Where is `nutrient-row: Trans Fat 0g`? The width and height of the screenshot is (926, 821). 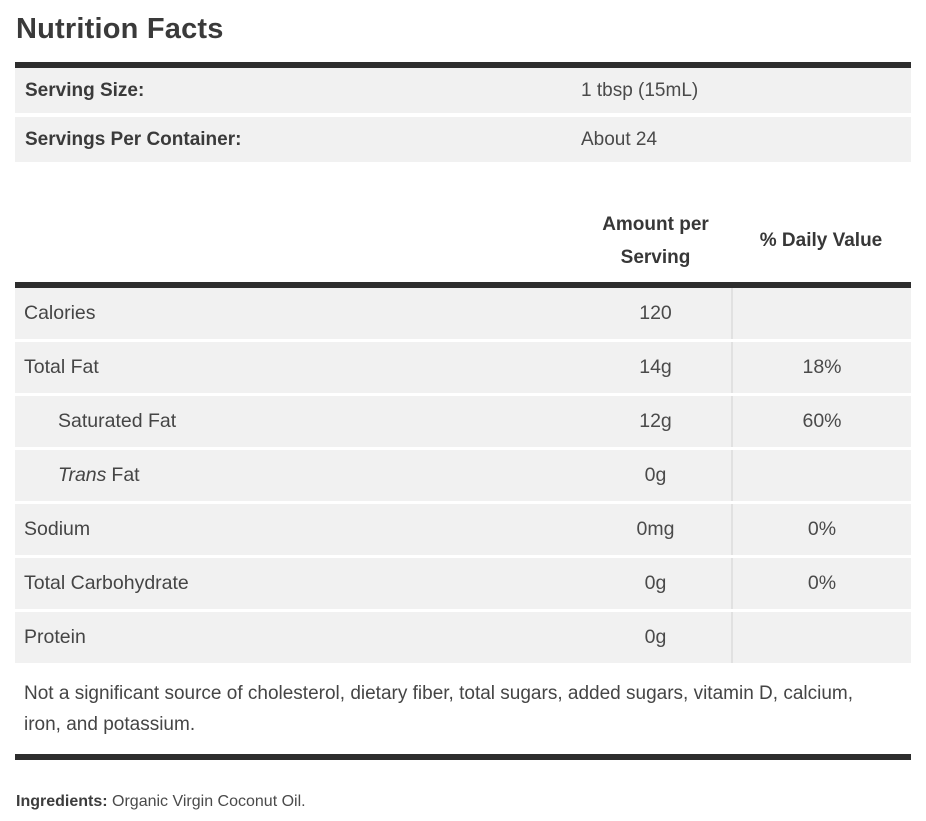 nutrient-row: Trans Fat 0g is located at coordinates (463, 475).